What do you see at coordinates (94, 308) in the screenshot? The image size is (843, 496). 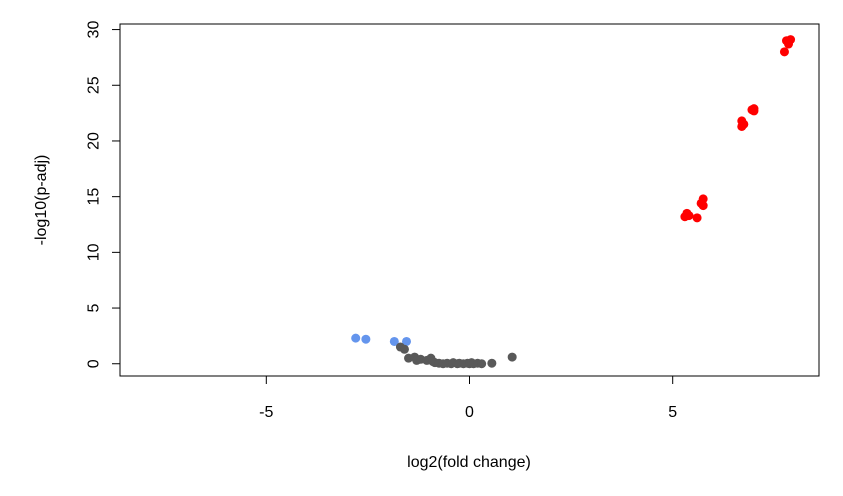 I see `y-tick-label: 5` at bounding box center [94, 308].